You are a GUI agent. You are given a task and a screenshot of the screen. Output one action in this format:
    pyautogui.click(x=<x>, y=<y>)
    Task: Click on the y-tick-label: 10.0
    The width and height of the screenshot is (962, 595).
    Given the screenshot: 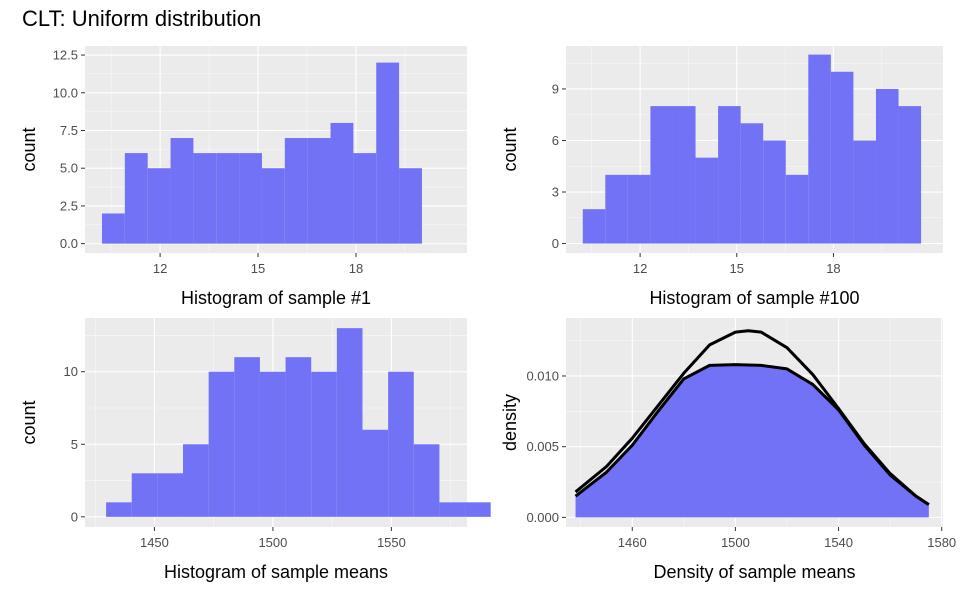 What is the action you would take?
    pyautogui.click(x=65, y=92)
    